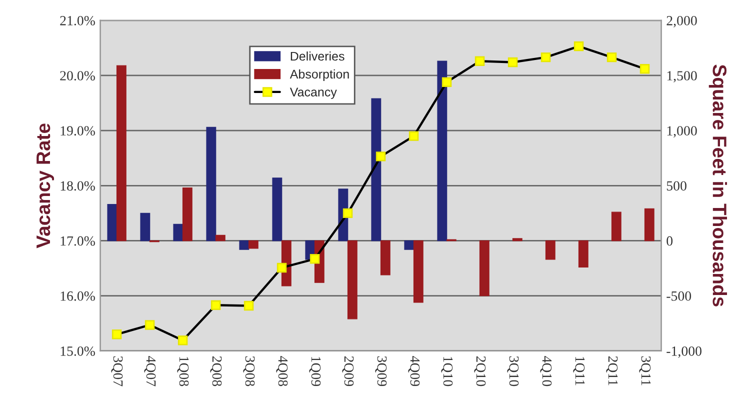 The width and height of the screenshot is (743, 408). Describe the element at coordinates (313, 93) in the screenshot. I see `legend-label: Vacancy` at that location.